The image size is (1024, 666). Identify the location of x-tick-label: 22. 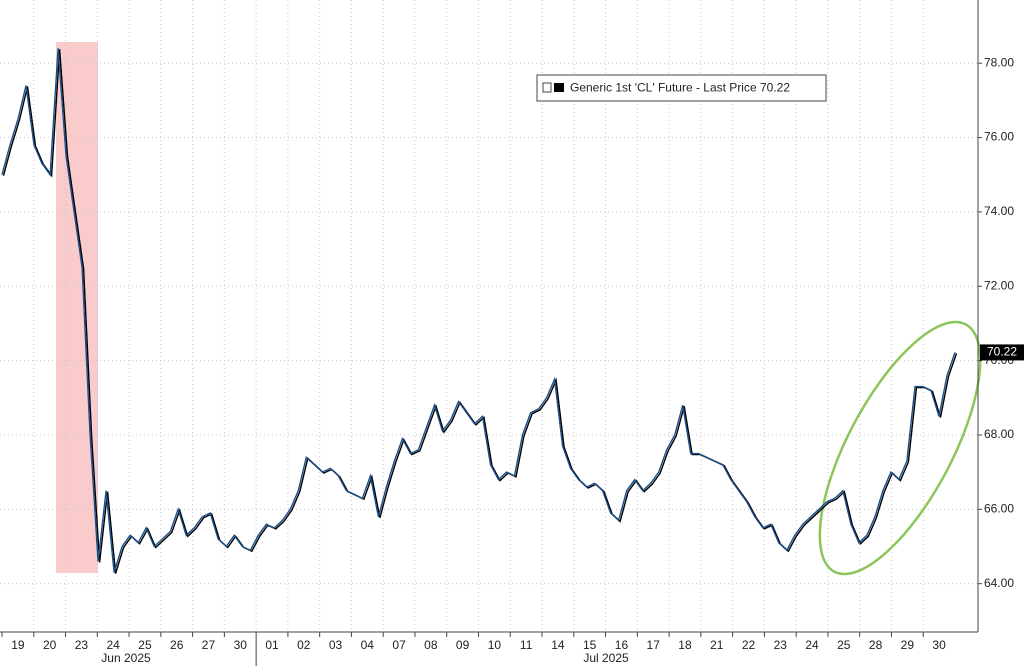
(749, 645).